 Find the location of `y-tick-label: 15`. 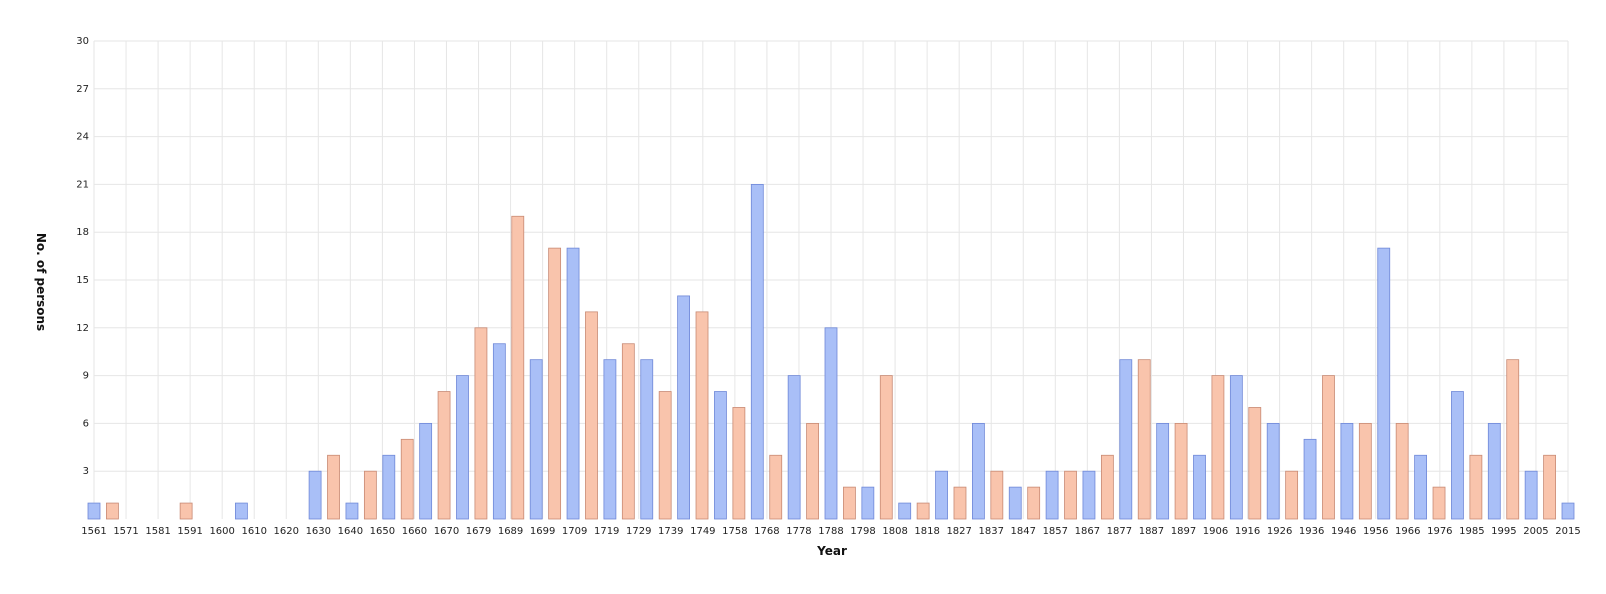

y-tick-label: 15 is located at coordinates (82, 280).